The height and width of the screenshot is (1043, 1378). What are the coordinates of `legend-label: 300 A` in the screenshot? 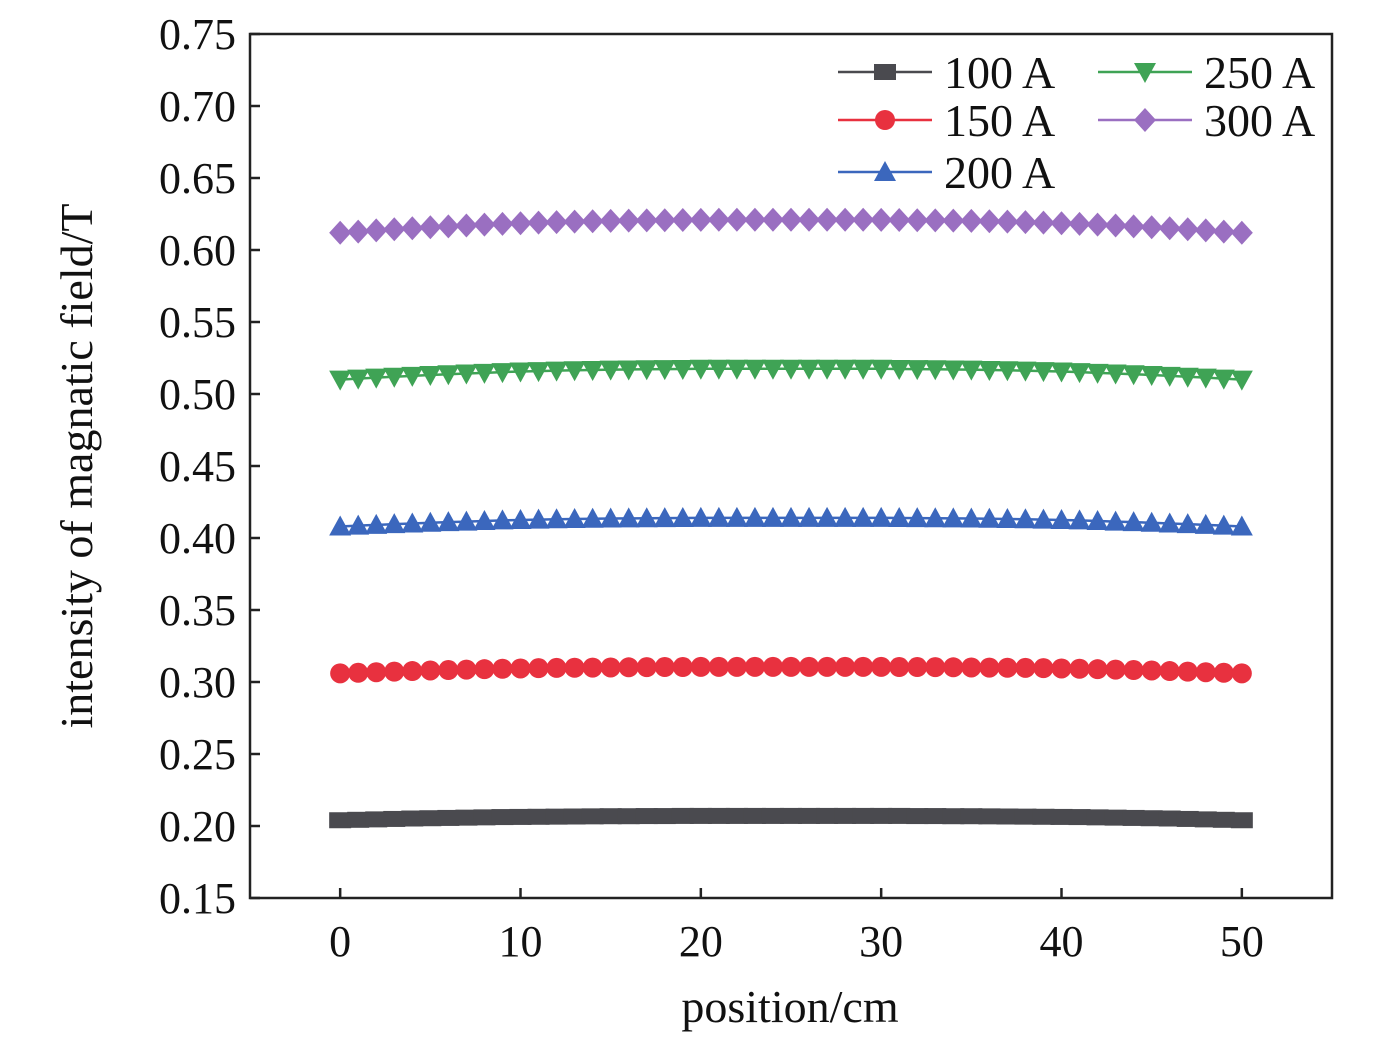 It's located at (1259, 120).